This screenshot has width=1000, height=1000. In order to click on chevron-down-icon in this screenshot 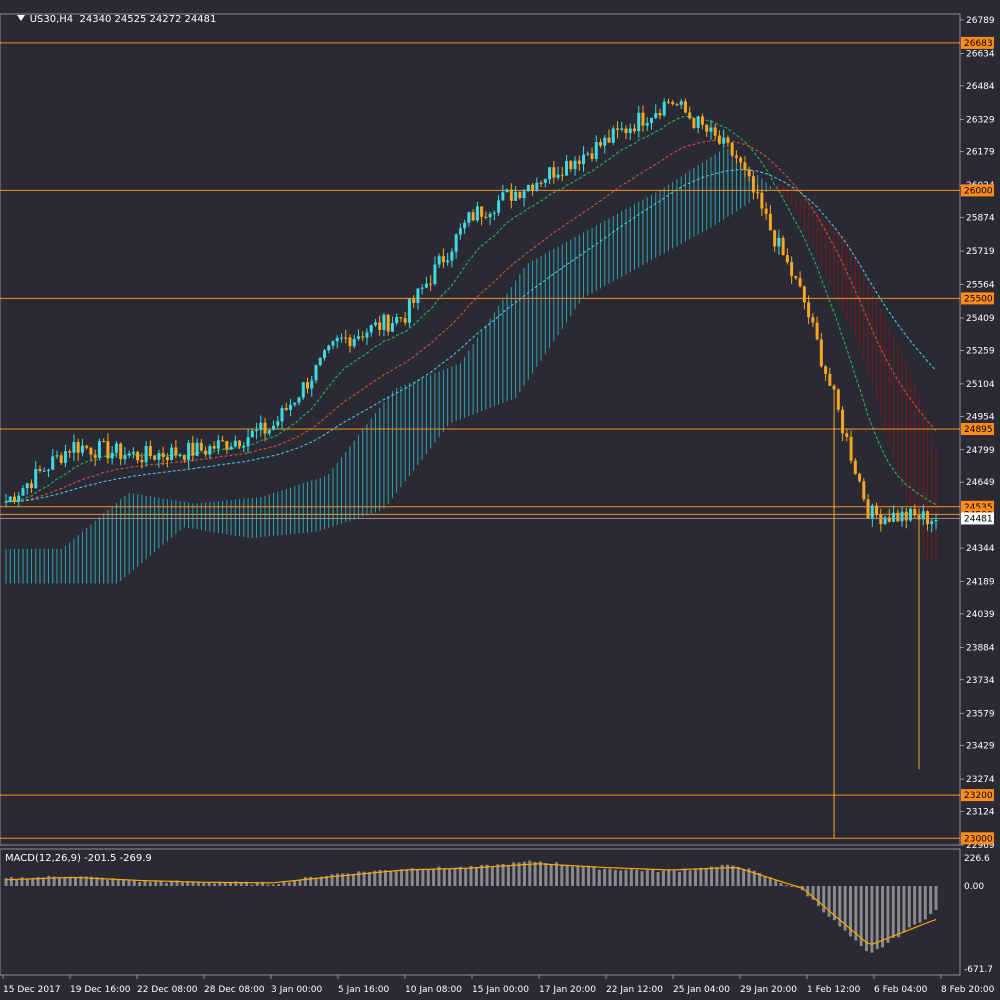, I will do `click(20, 18)`.